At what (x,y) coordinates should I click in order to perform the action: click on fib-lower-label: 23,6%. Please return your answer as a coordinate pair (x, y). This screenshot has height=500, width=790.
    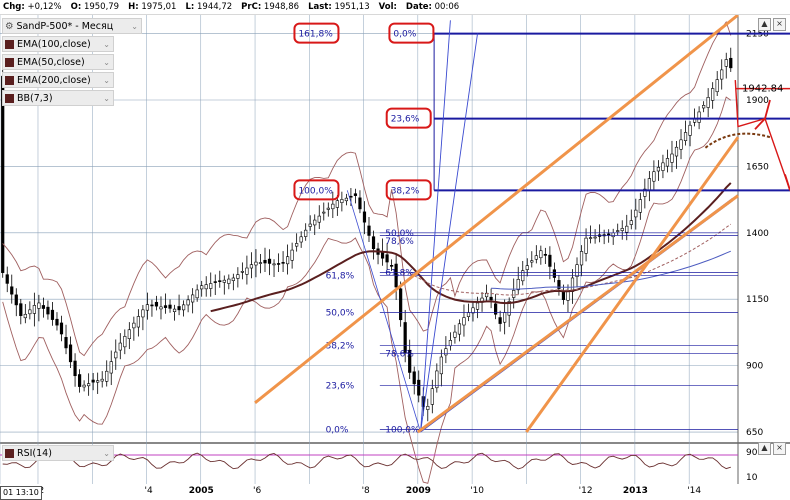
    Looking at the image, I should click on (340, 387).